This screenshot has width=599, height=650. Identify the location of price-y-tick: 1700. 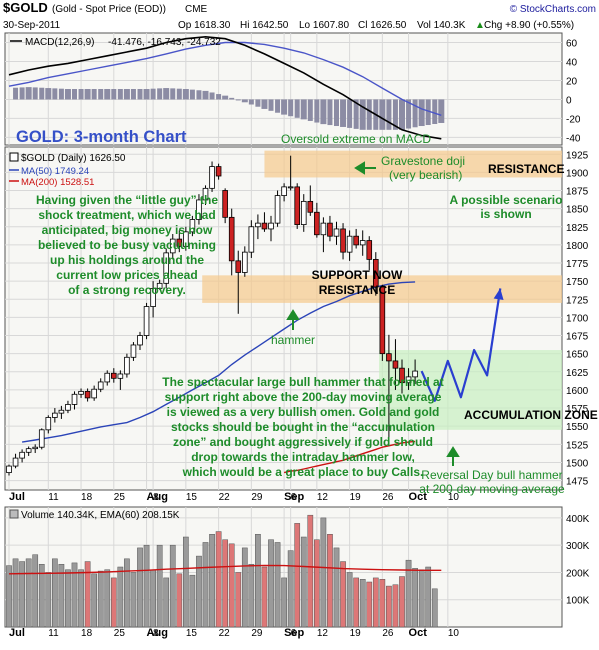
(577, 318).